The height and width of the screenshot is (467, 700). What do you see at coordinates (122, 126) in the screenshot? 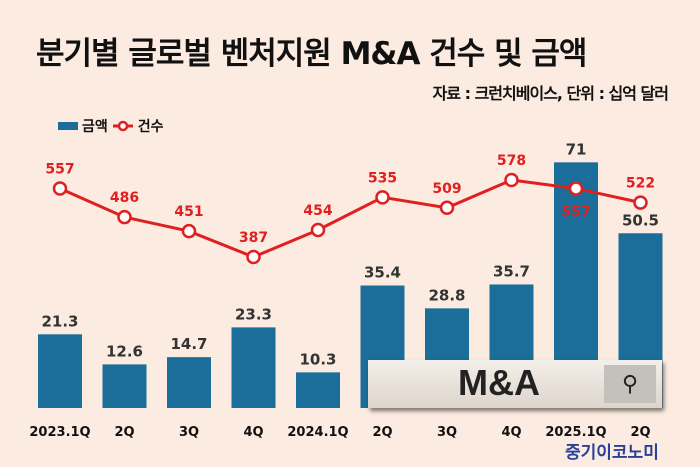
I see `legend-line-swatch` at bounding box center [122, 126].